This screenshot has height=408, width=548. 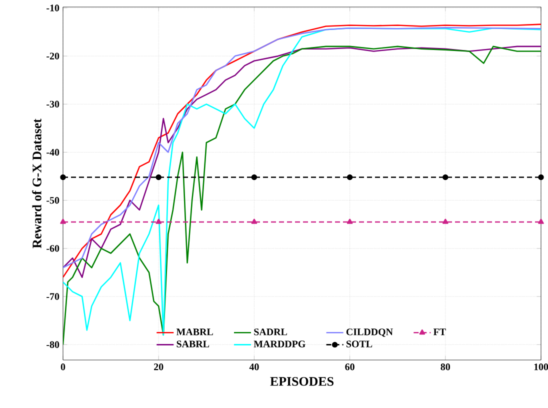 I want to click on legend-label: MARDDPG, so click(x=280, y=344).